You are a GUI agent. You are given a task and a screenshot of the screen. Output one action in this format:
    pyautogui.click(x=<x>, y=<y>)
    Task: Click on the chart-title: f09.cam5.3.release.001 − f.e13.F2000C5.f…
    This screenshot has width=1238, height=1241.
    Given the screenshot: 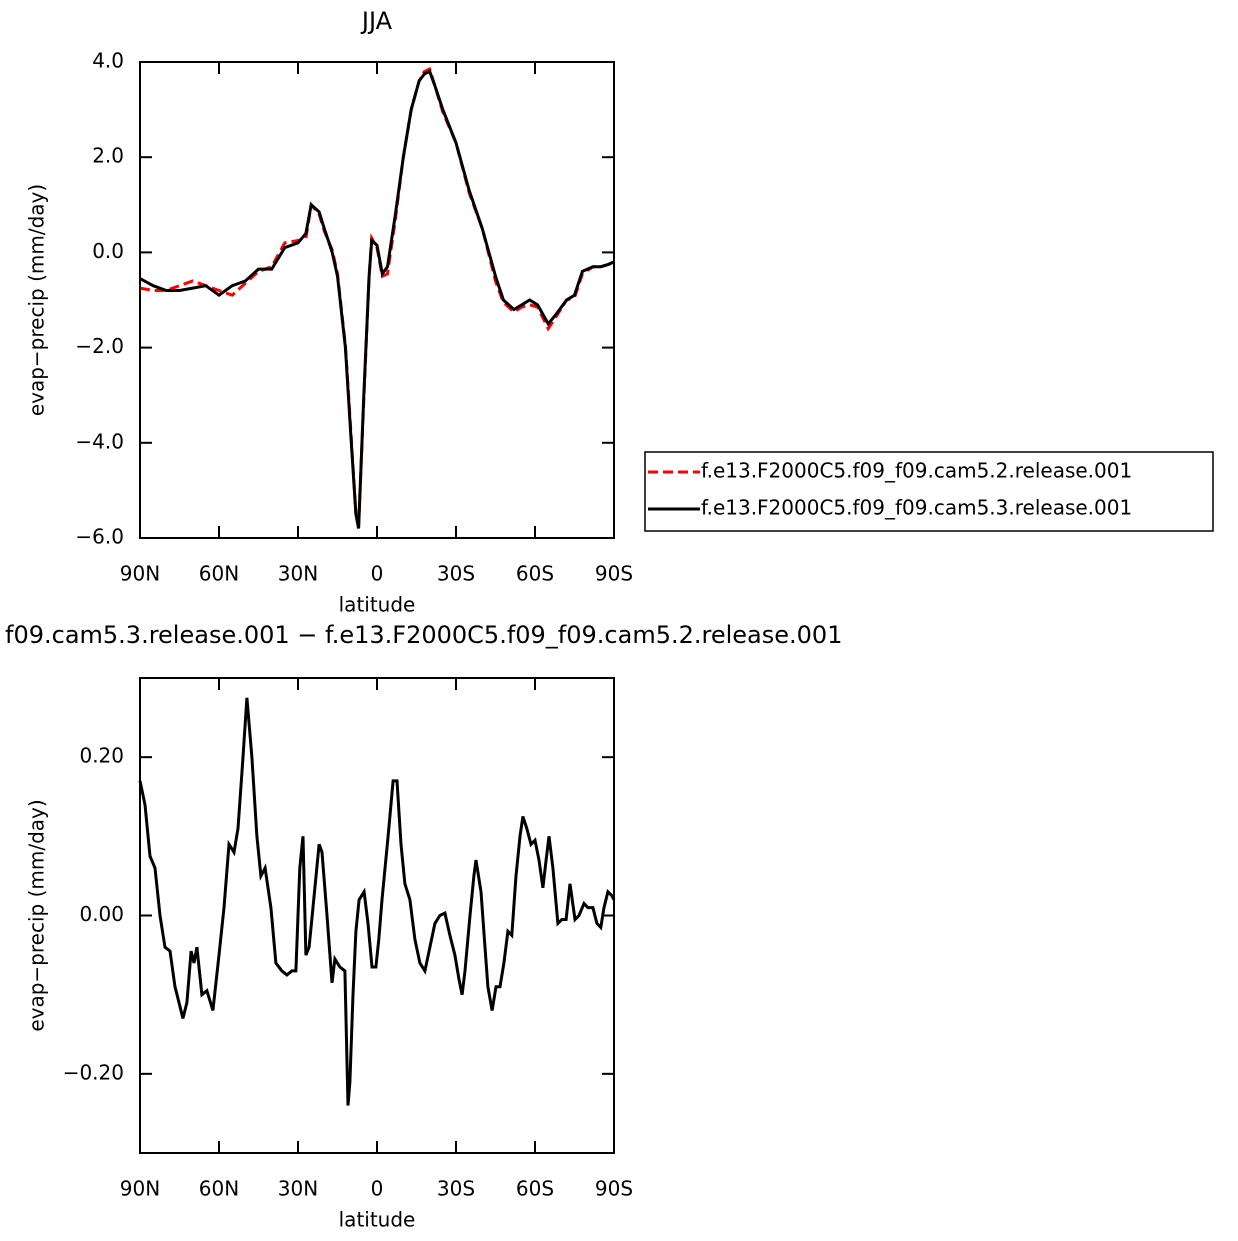 What is the action you would take?
    pyautogui.click(x=423, y=635)
    